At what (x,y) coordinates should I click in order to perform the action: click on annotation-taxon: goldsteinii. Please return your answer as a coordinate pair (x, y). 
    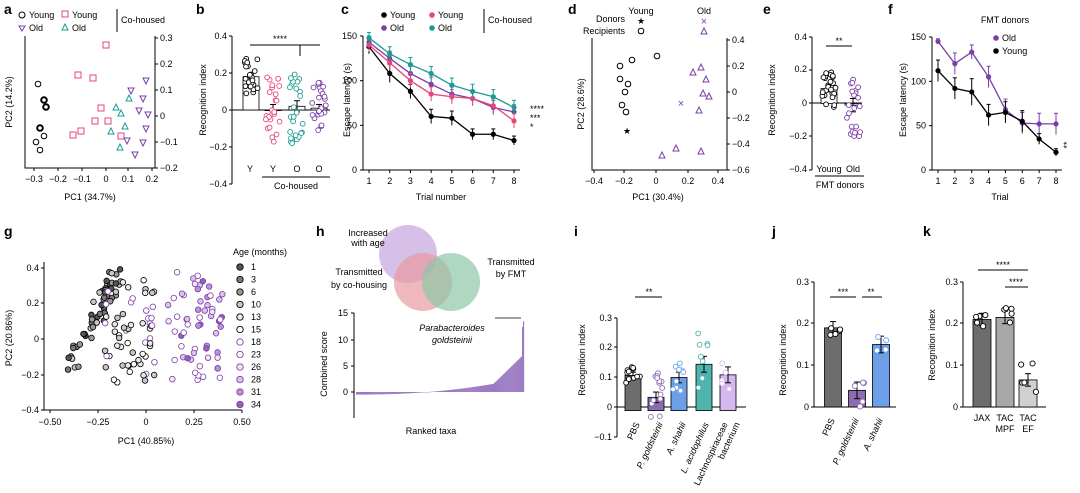
    Looking at the image, I should click on (452, 340).